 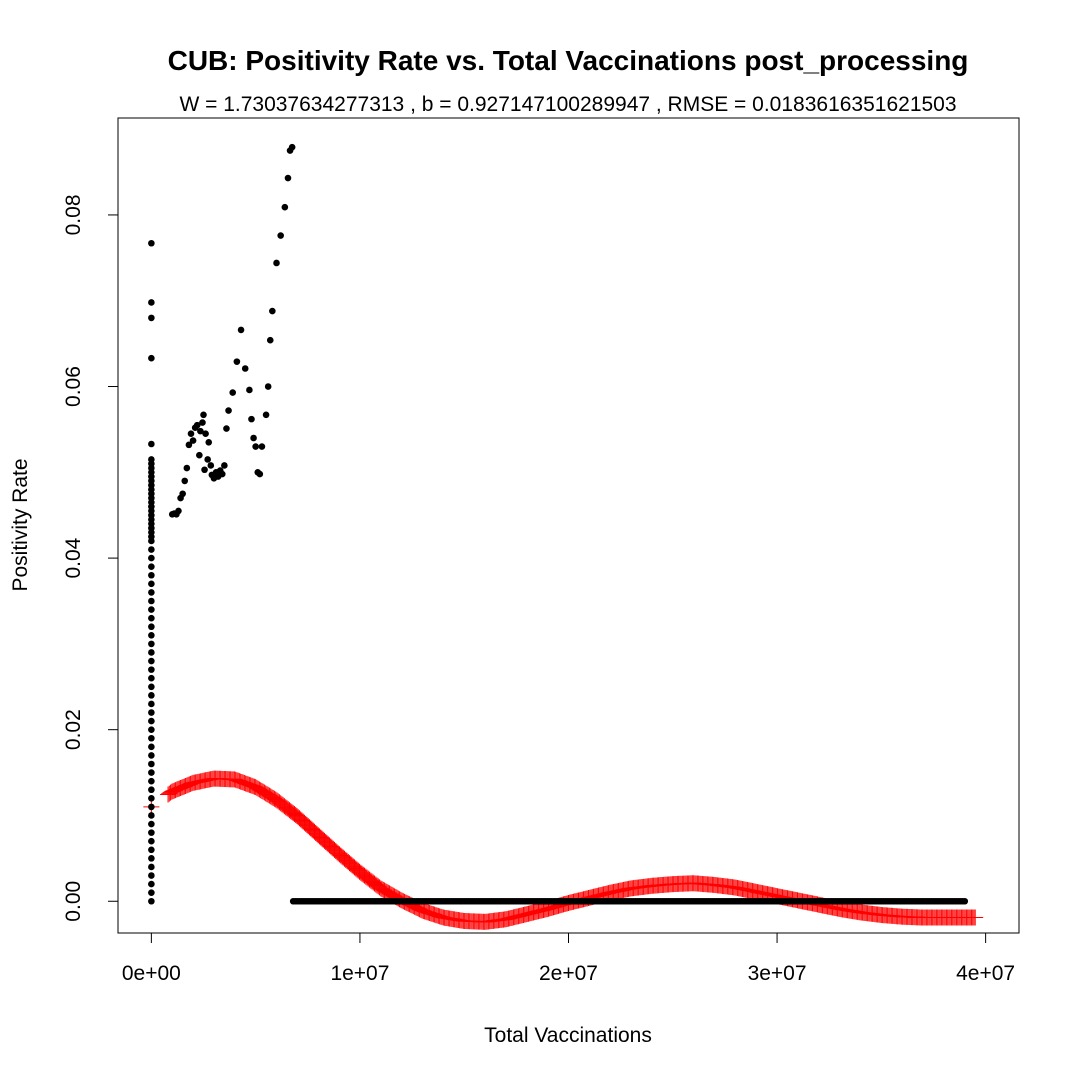 What do you see at coordinates (90, 558) in the screenshot?
I see `y-axis: 0.00 0.02 0.04 0.06 0.08` at bounding box center [90, 558].